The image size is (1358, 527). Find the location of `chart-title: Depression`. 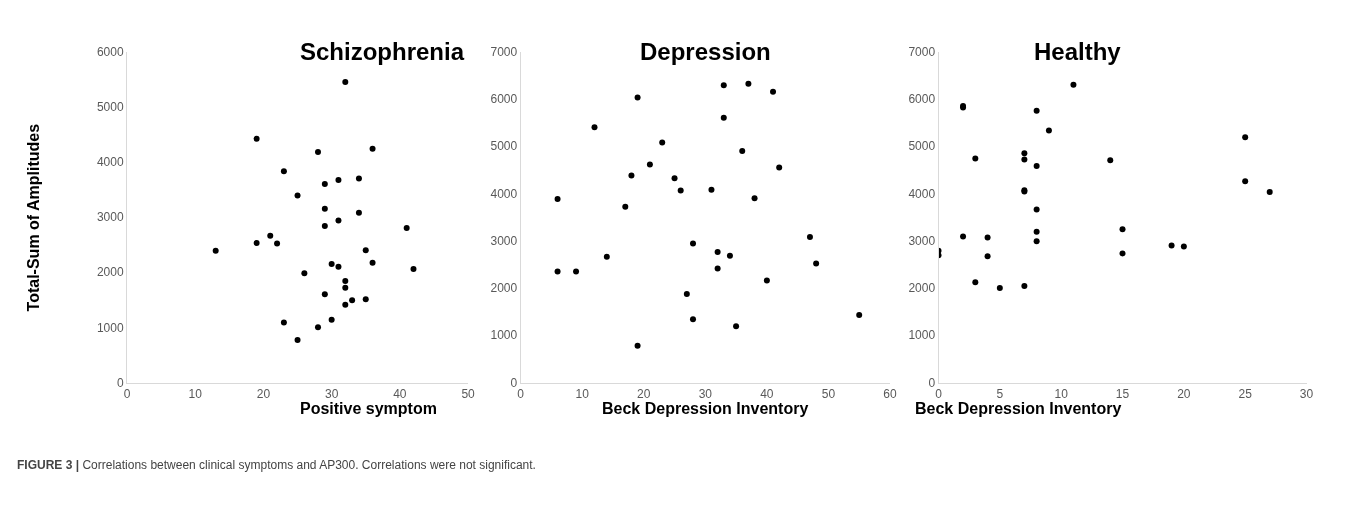

chart-title: Depression is located at coordinates (705, 51).